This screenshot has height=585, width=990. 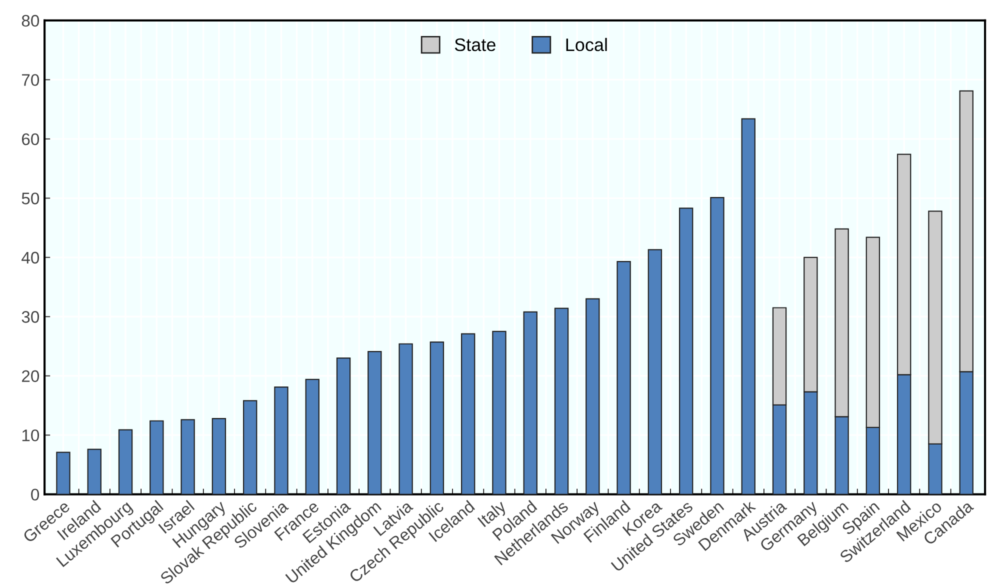 What do you see at coordinates (31, 80) in the screenshot?
I see `y-tick-label: 70` at bounding box center [31, 80].